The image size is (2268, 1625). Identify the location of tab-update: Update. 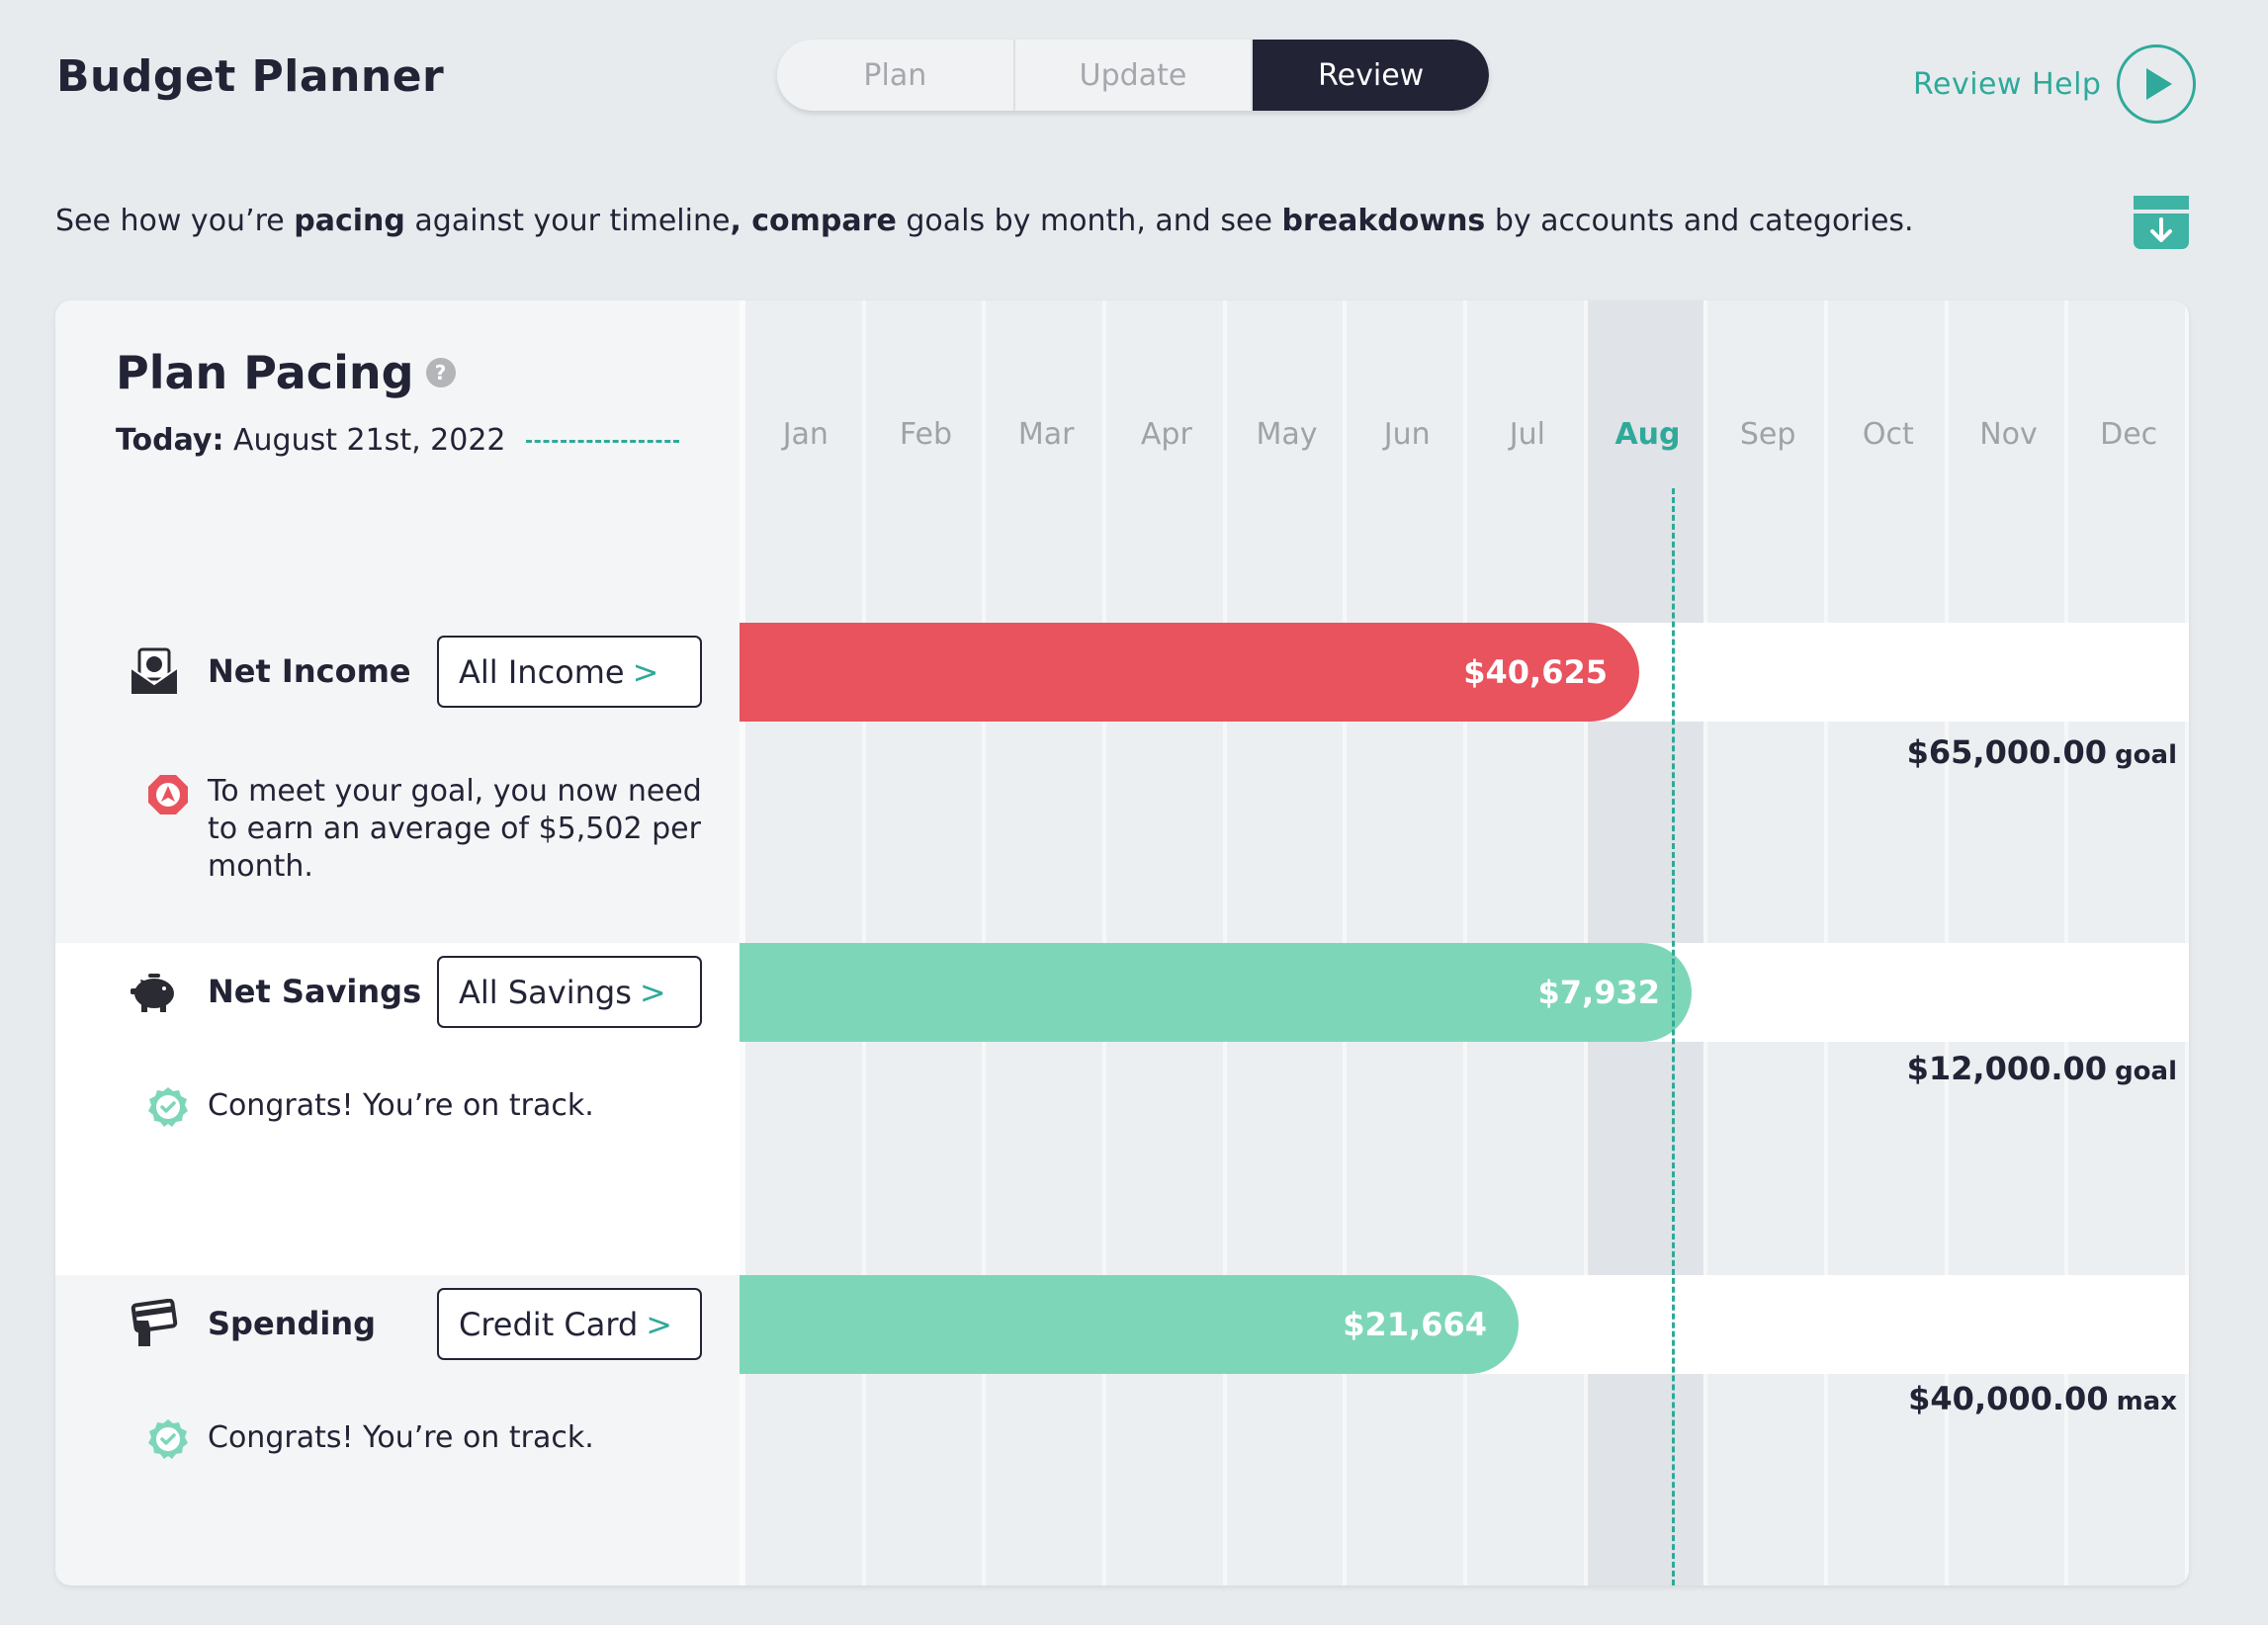
(1134, 75).